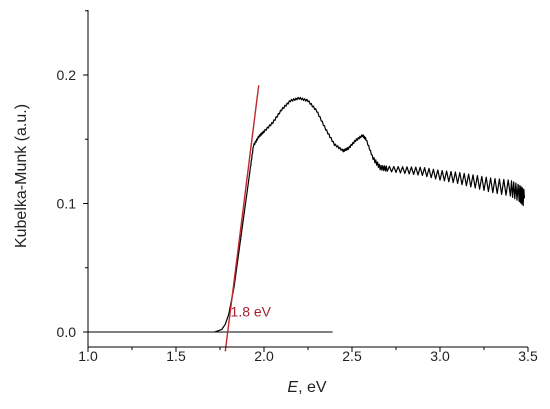 The height and width of the screenshot is (409, 550). What do you see at coordinates (308, 355) in the screenshot?
I see `x-axis: 1.0 1.5 2.0 2.5 3.0 3.5` at bounding box center [308, 355].